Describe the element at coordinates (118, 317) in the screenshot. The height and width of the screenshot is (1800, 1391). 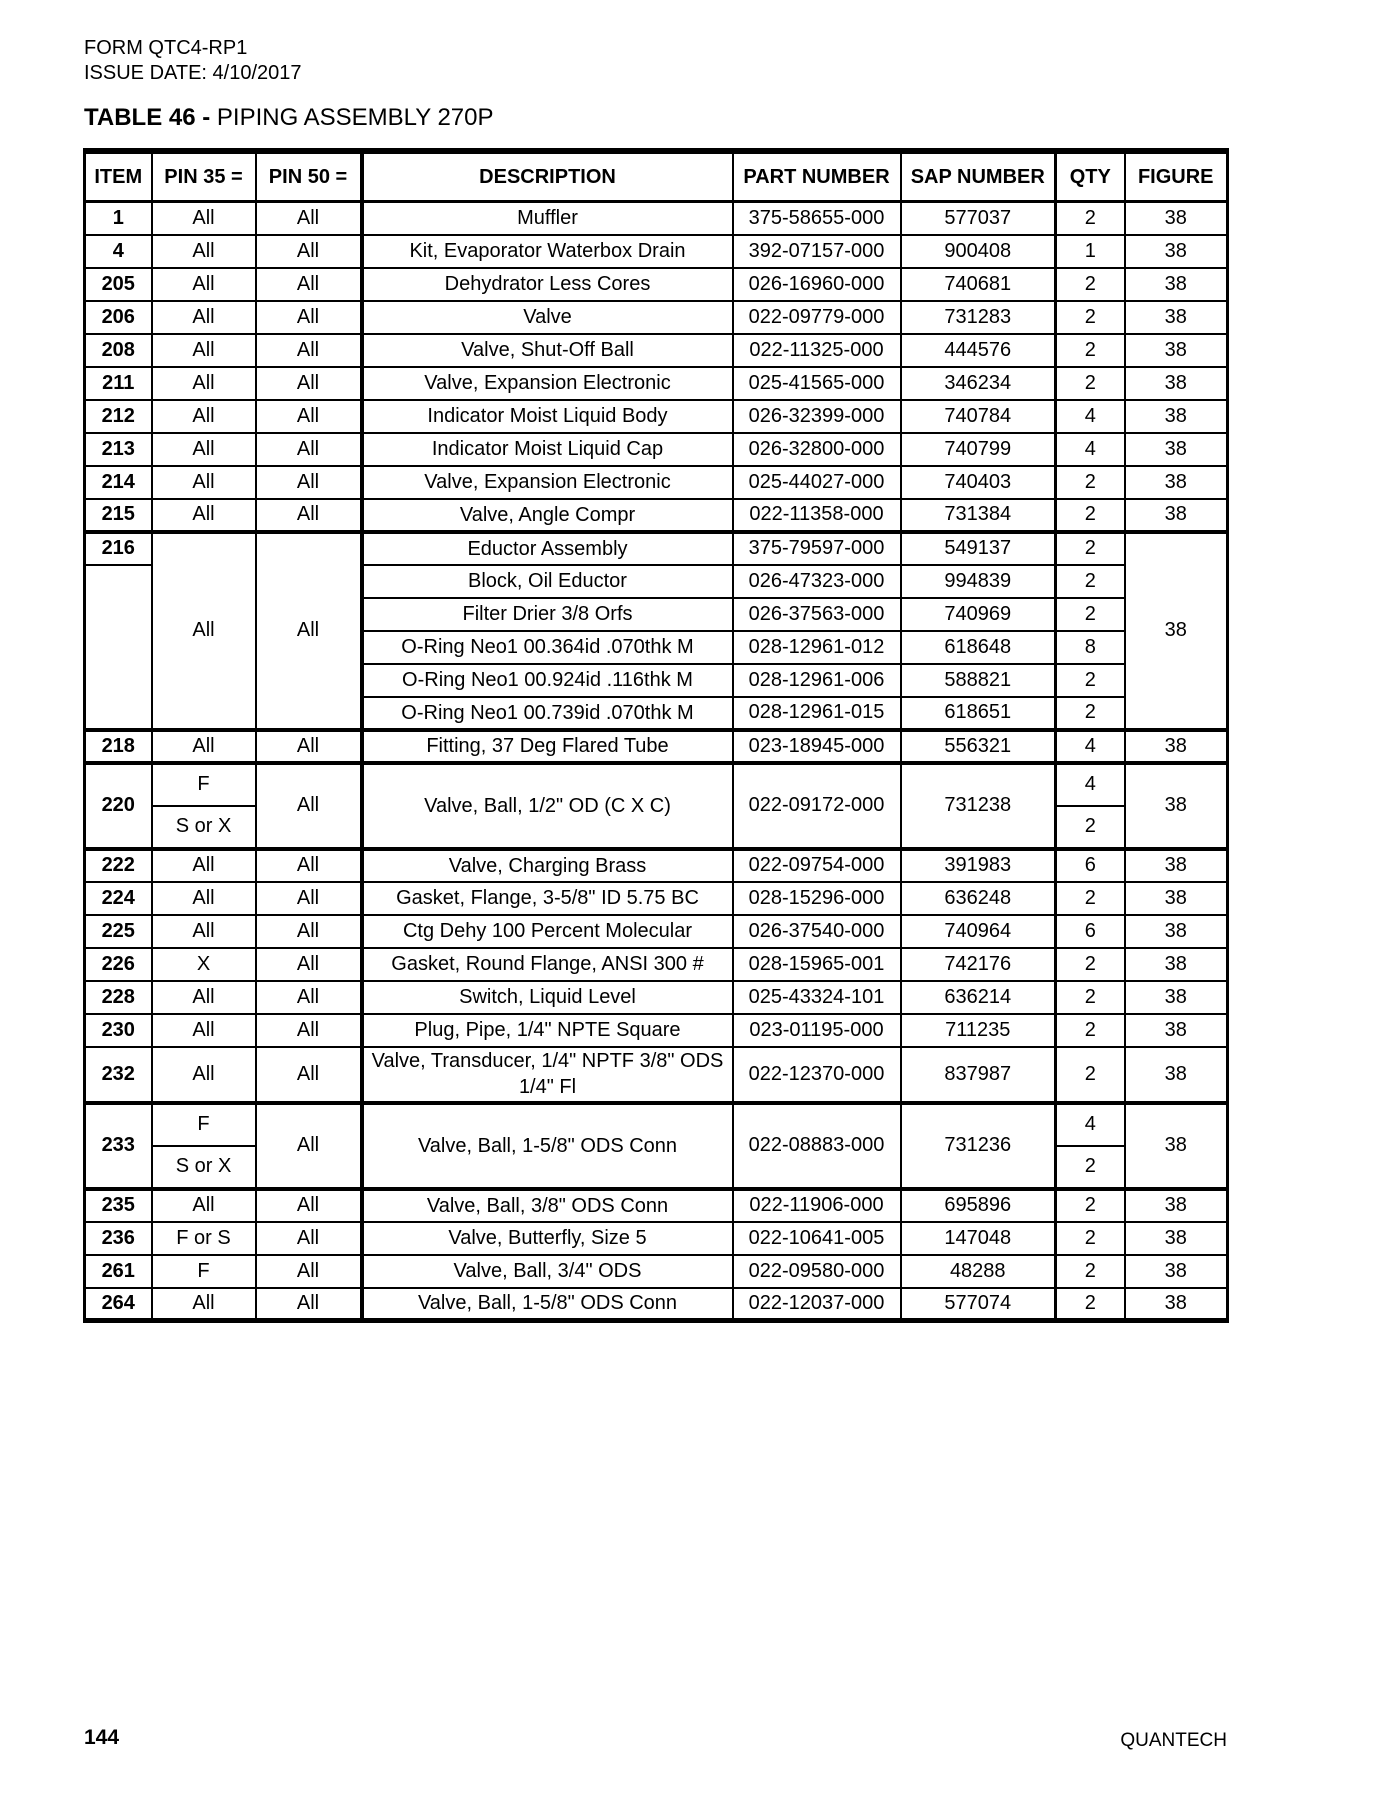
I see `cell-item: 206` at that location.